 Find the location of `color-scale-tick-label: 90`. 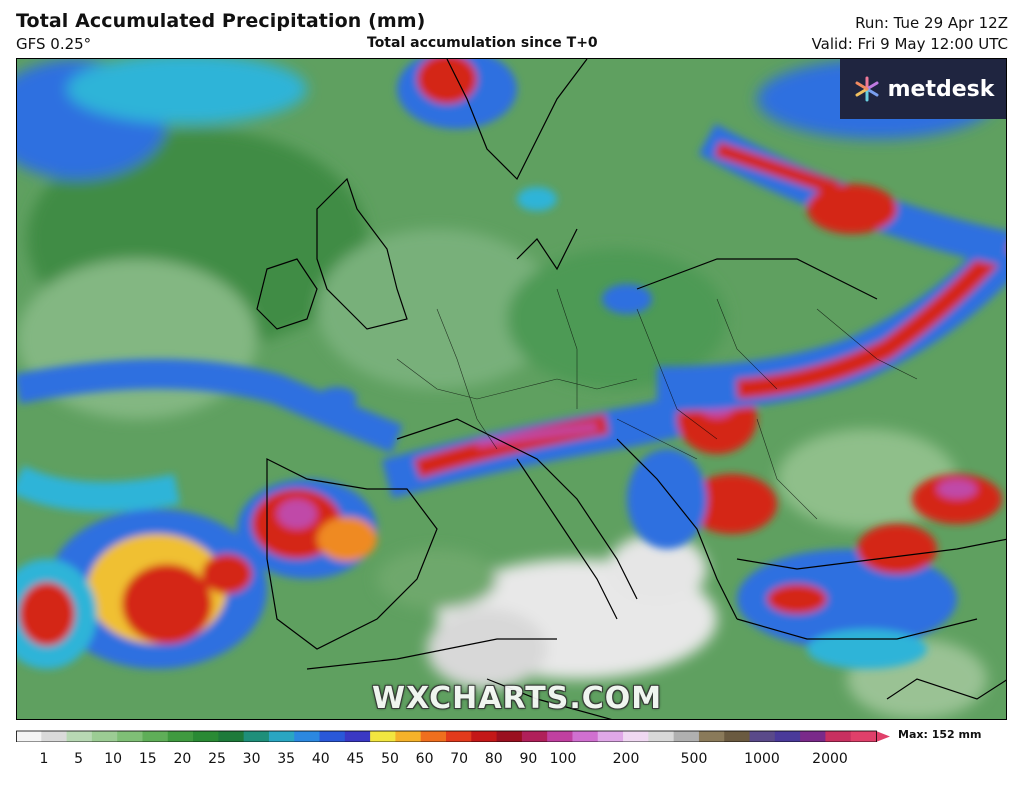

color-scale-tick-label: 90 is located at coordinates (528, 759).